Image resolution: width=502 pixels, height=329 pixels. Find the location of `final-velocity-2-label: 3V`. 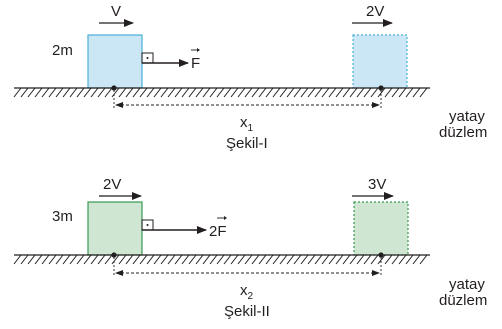

final-velocity-2-label: 3V is located at coordinates (377, 184).